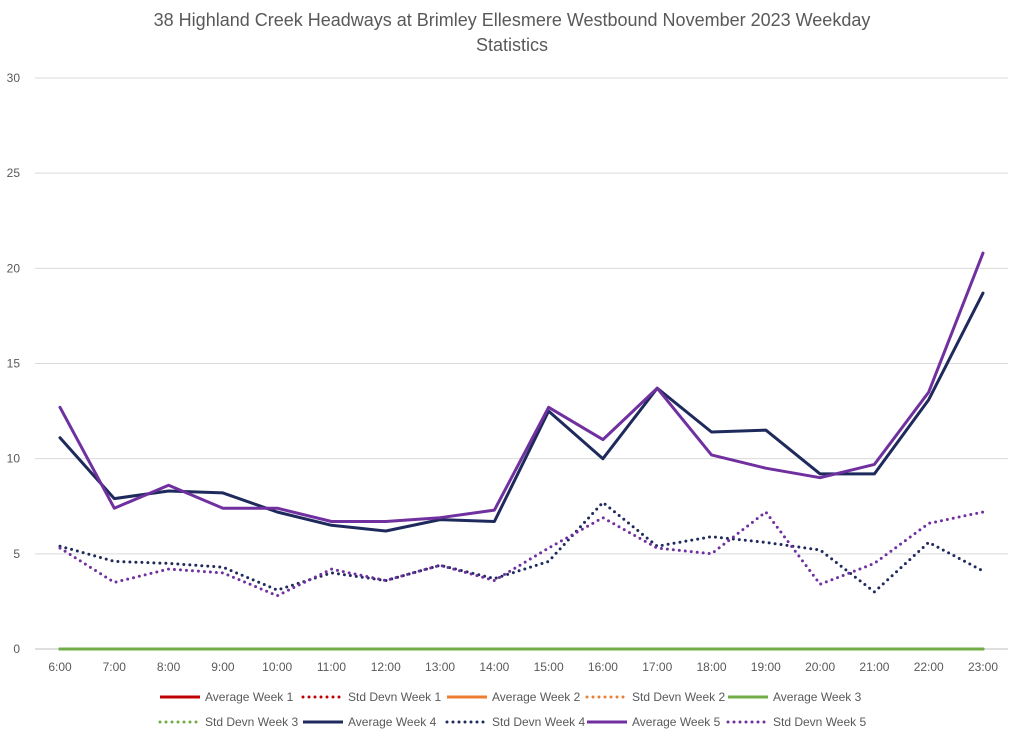 Image resolution: width=1024 pixels, height=739 pixels. I want to click on x-tick-label: 10:00, so click(277, 667).